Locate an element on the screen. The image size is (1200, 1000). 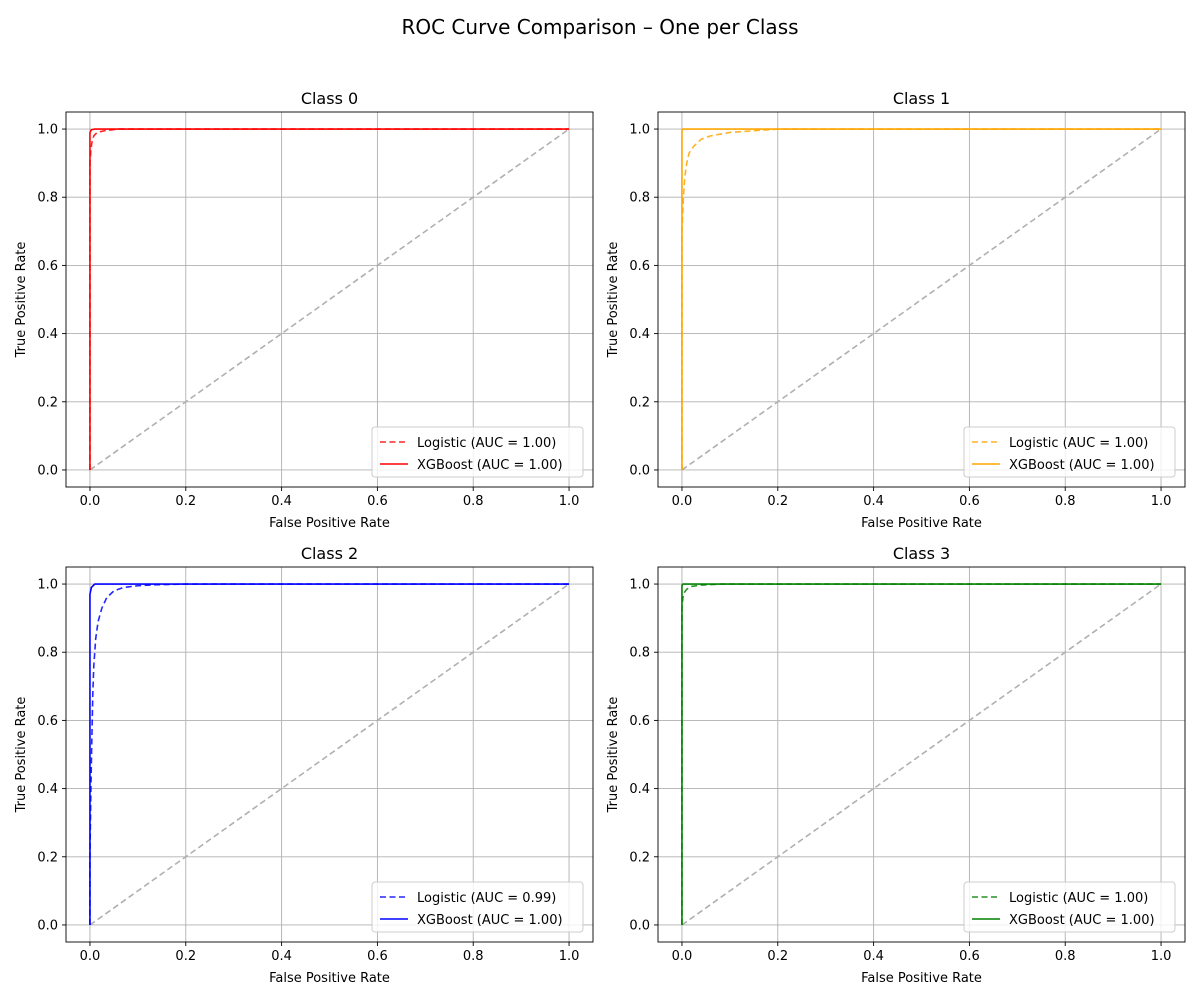
subplot-title: Class 2 is located at coordinates (329, 553).